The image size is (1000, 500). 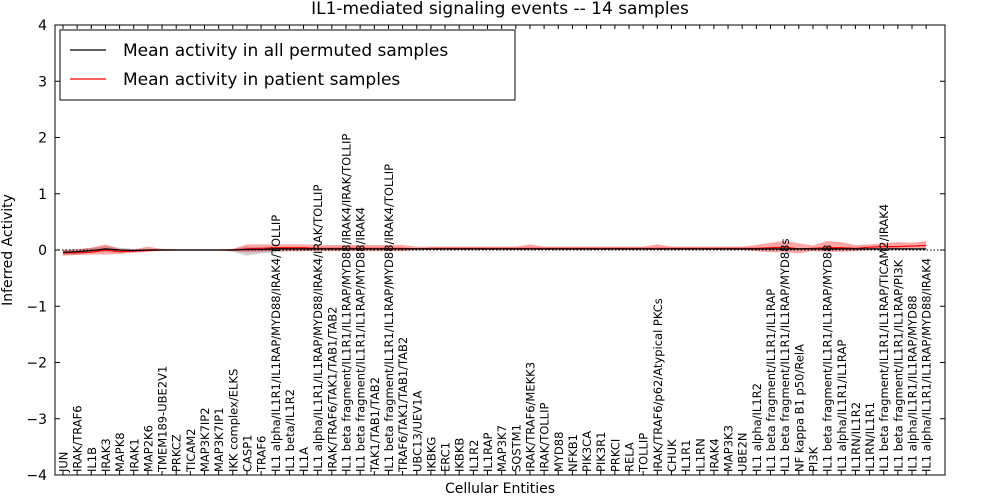 What do you see at coordinates (757, 427) in the screenshot?
I see `x-tick-label: IL1 alpha/IL1R2` at bounding box center [757, 427].